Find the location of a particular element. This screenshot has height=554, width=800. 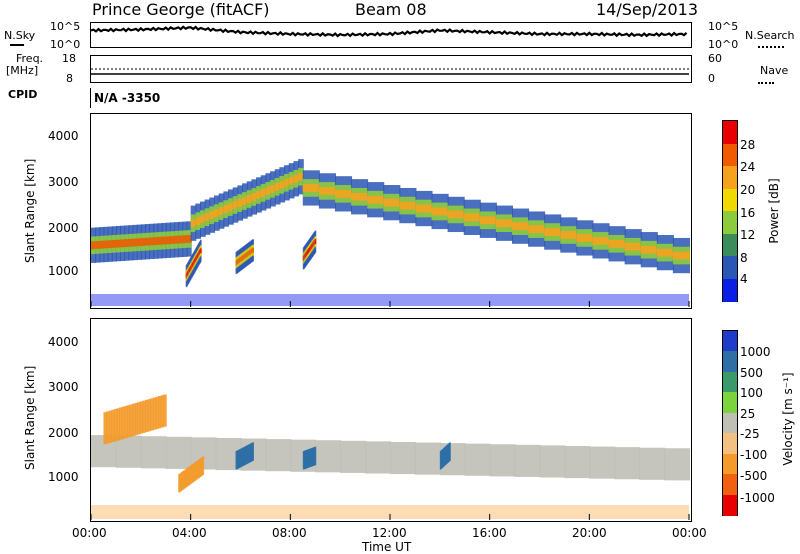

station-title: Prince George (fitACF) is located at coordinates (181, 9).